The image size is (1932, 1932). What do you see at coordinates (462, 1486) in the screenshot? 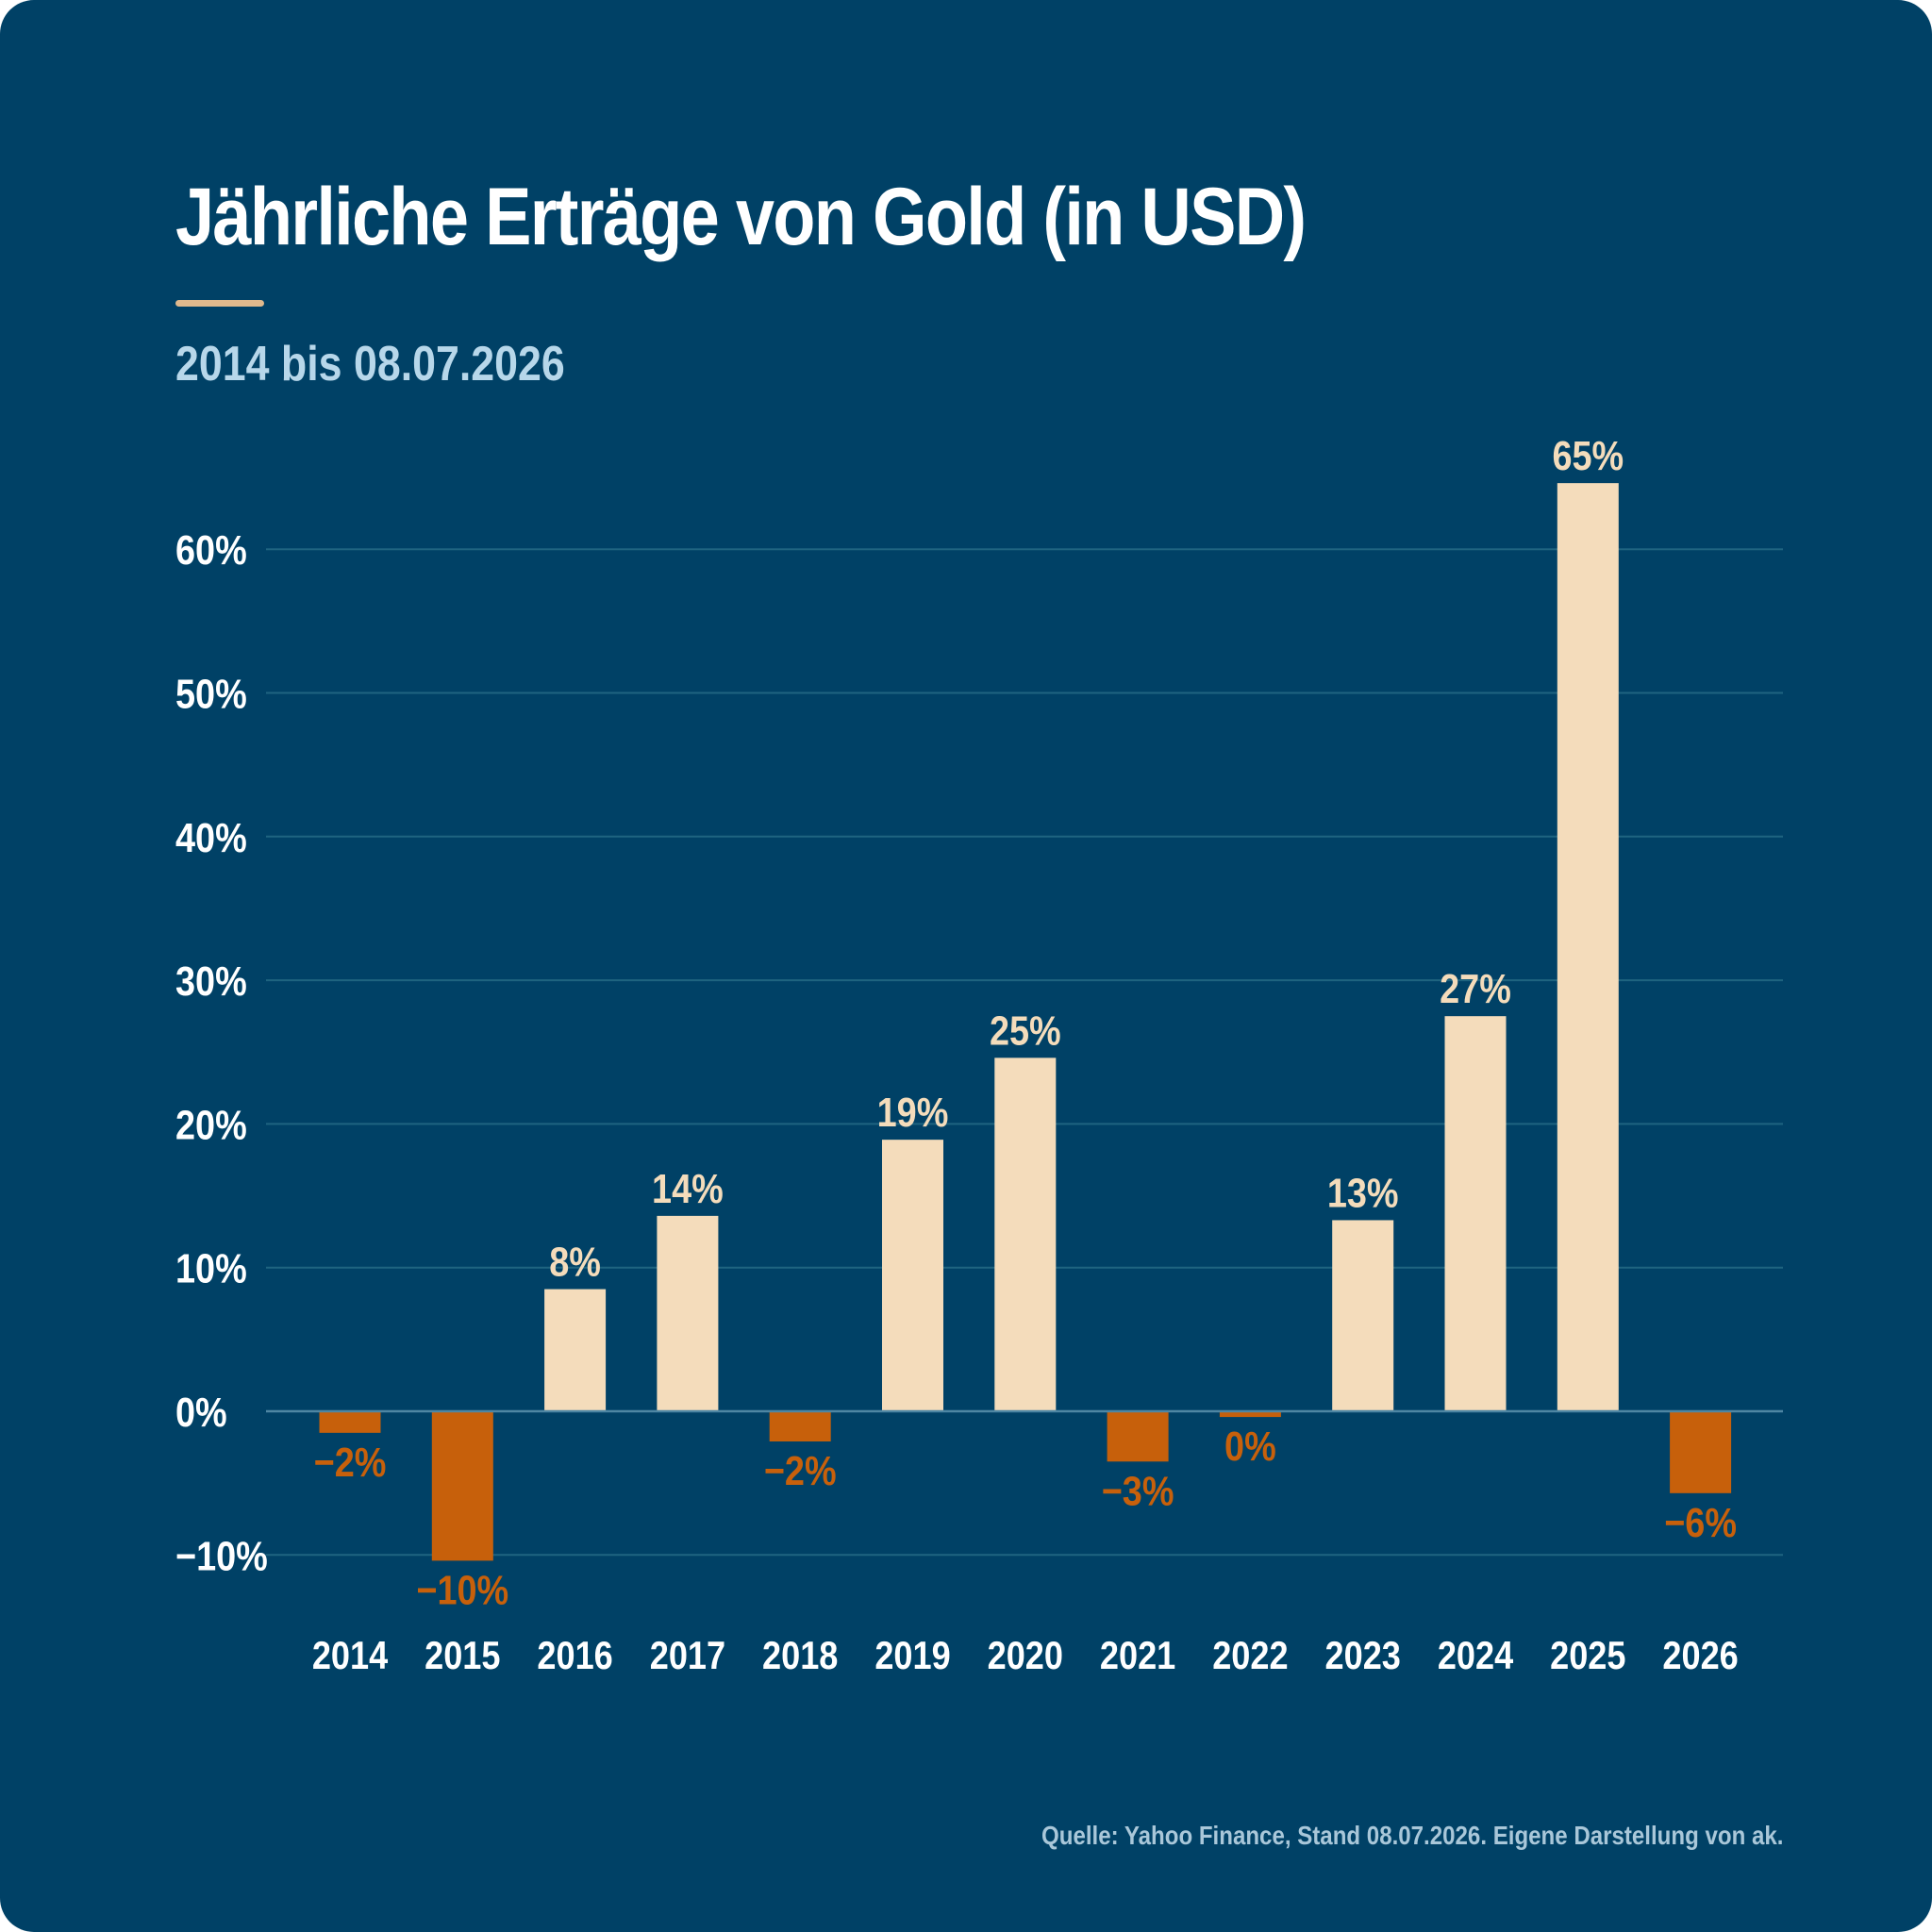
I see `bar-2015` at bounding box center [462, 1486].